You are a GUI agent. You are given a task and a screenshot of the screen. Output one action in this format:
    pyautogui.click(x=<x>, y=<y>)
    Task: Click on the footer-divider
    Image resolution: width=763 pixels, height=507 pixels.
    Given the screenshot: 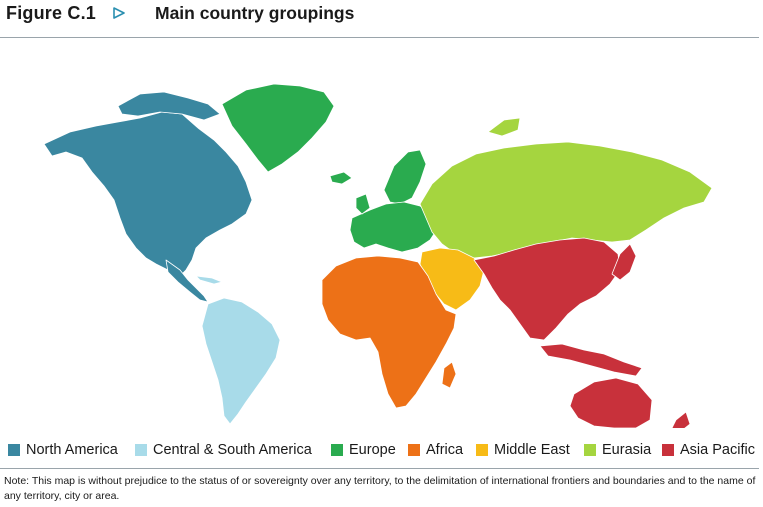 What is the action you would take?
    pyautogui.click(x=379, y=468)
    